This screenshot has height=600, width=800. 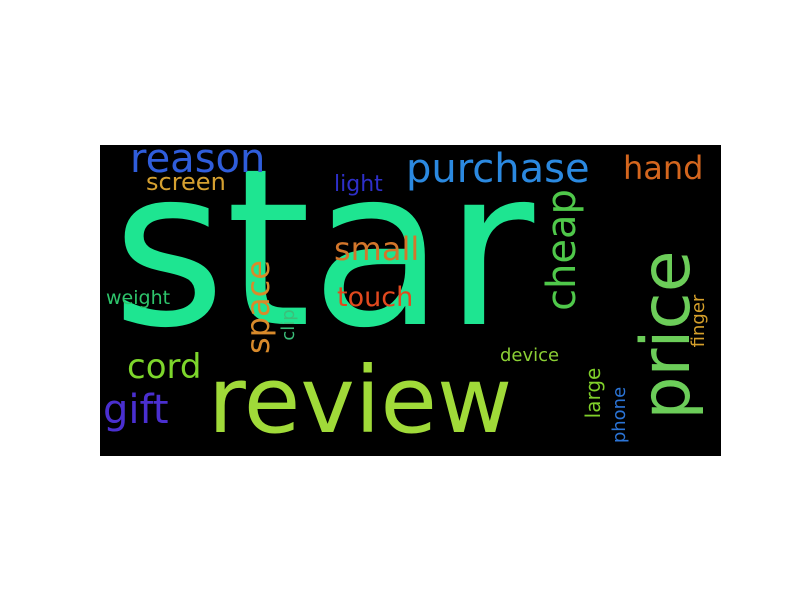 What do you see at coordinates (164, 367) in the screenshot?
I see `word-cord: cord` at bounding box center [164, 367].